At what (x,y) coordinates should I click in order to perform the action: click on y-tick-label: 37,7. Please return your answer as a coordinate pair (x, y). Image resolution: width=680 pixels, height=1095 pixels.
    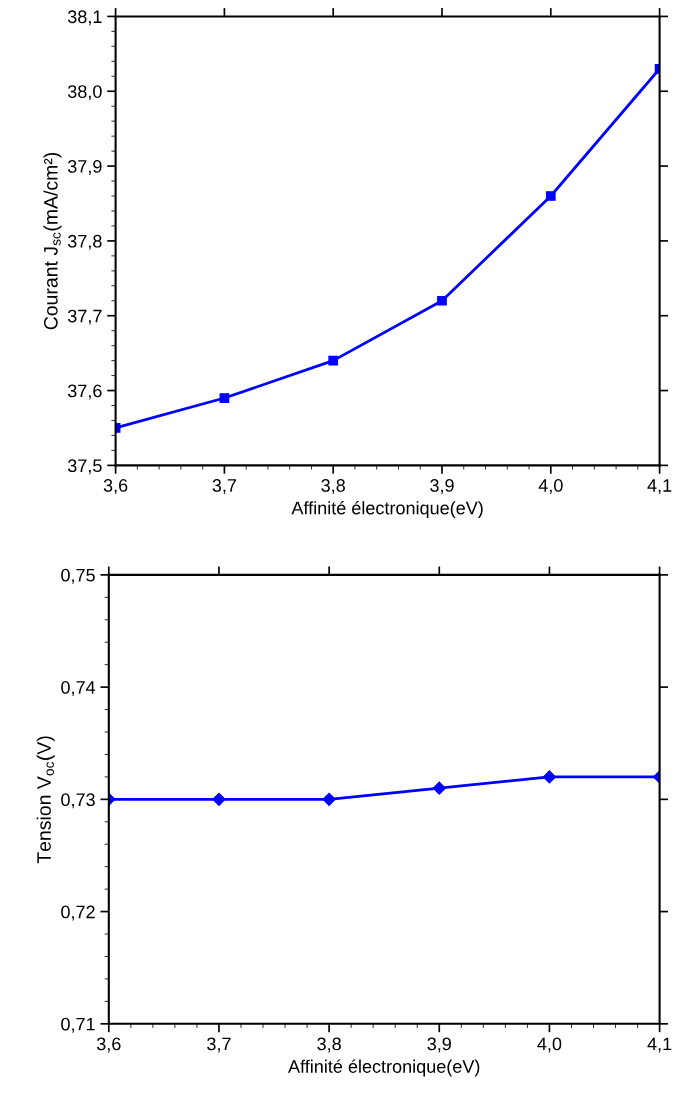
    Looking at the image, I should click on (84, 317).